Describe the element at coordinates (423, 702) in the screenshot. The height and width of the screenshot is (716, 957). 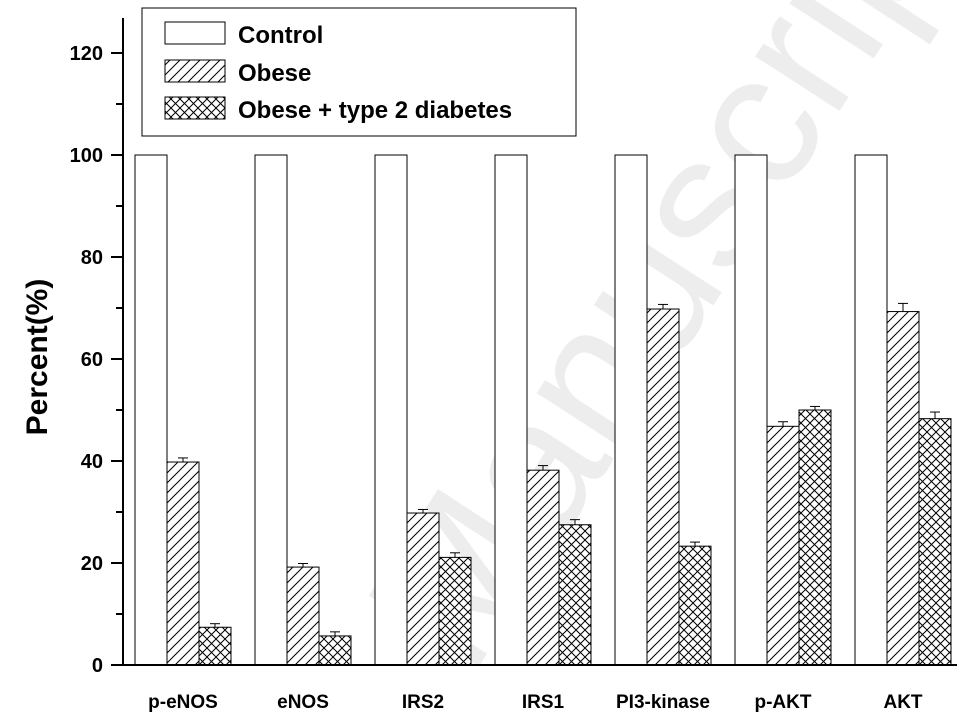
I see `x-tick-label: IRS2` at that location.